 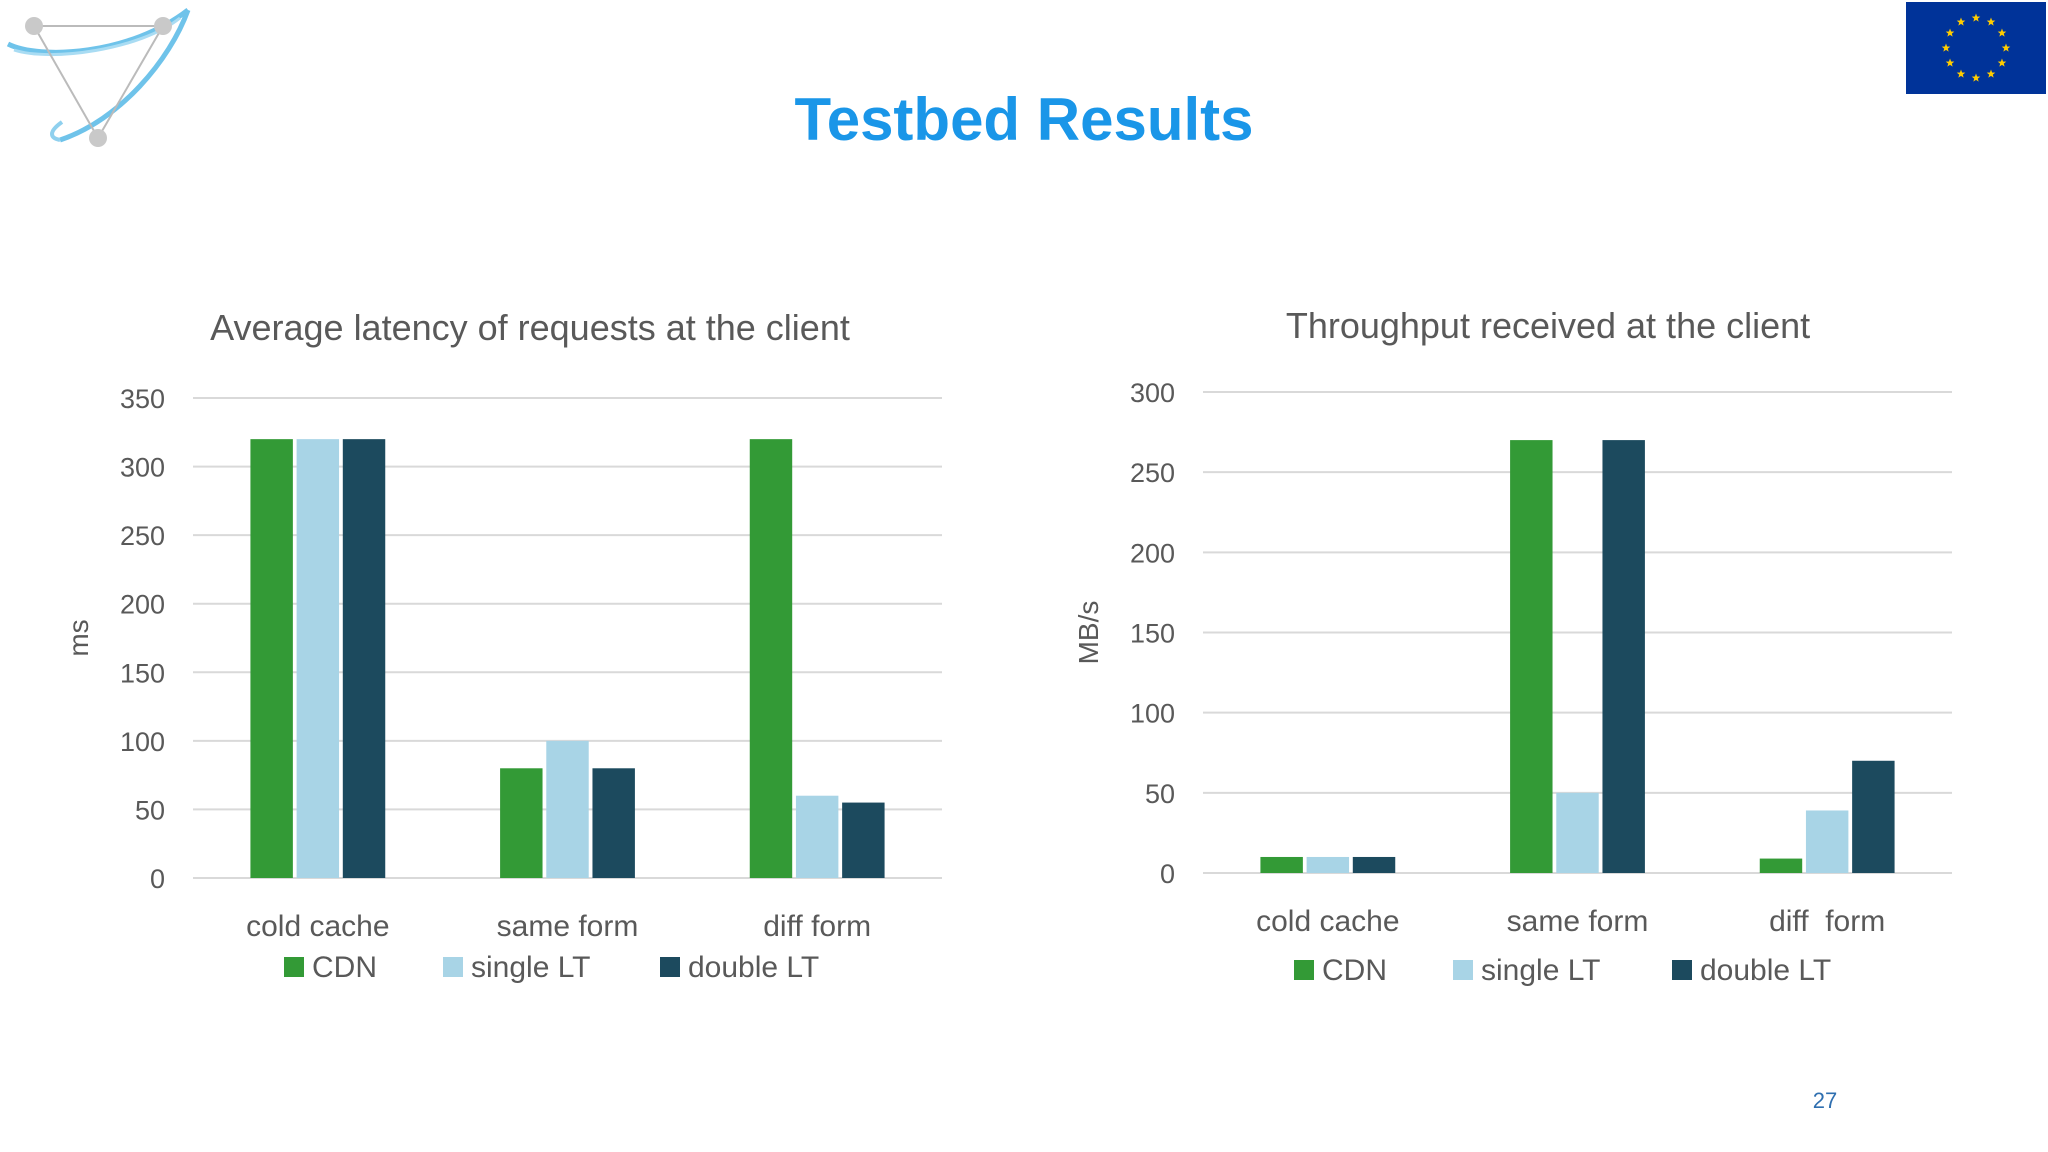 What do you see at coordinates (78, 637) in the screenshot?
I see `y-axis-label: ms` at bounding box center [78, 637].